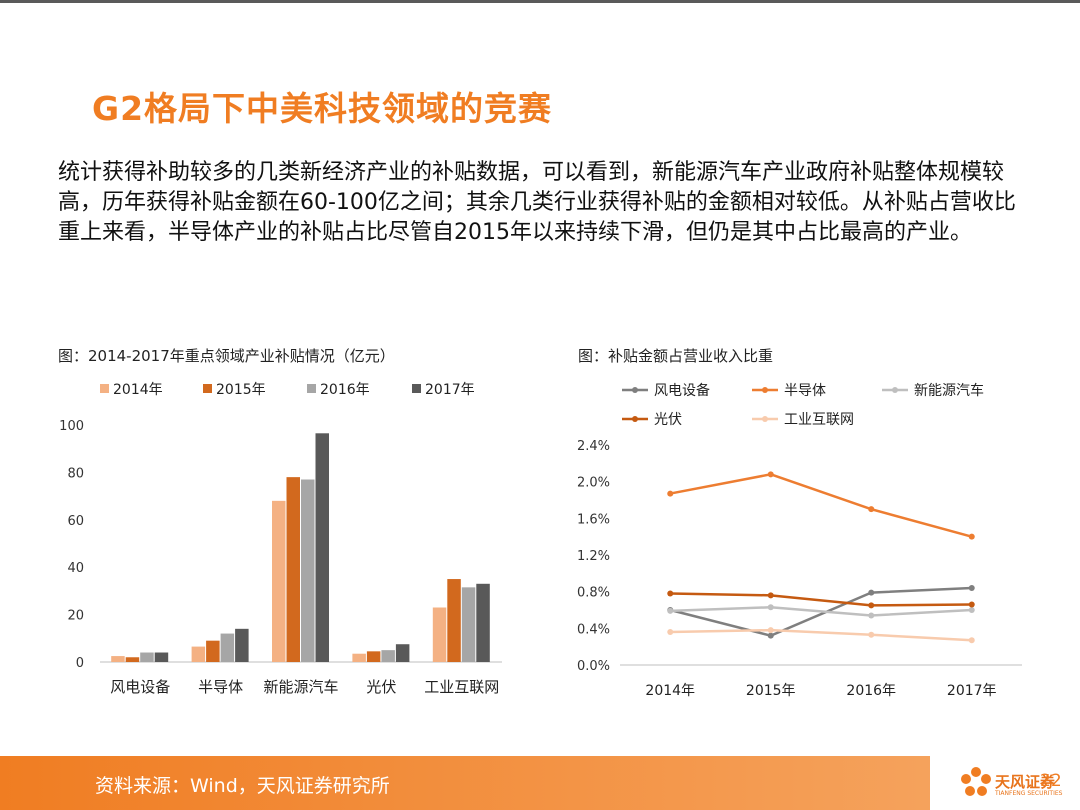  What do you see at coordinates (819, 420) in the screenshot?
I see `legend-label: 工业互联网` at bounding box center [819, 420].